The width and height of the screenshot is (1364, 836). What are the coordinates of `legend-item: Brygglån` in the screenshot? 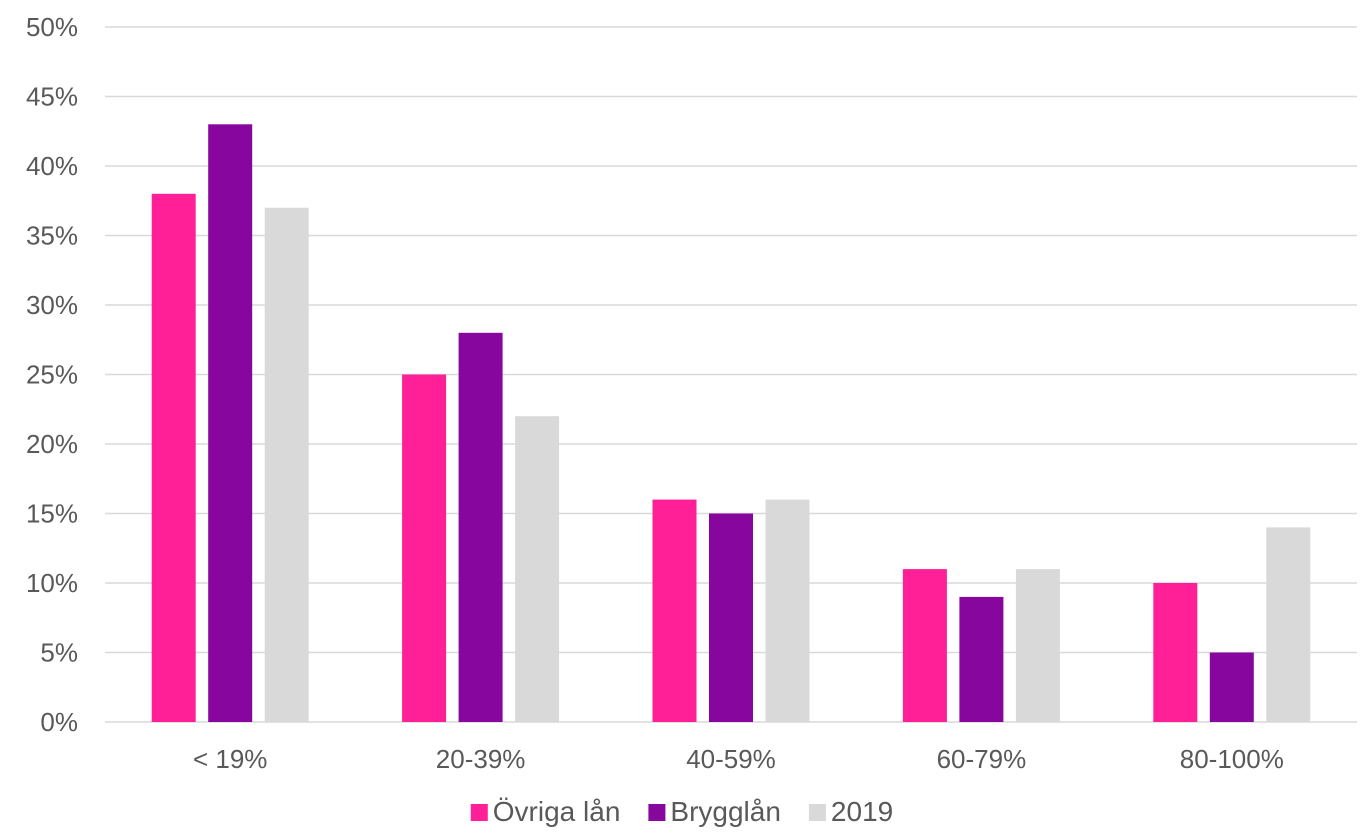 It's located at (714, 811).